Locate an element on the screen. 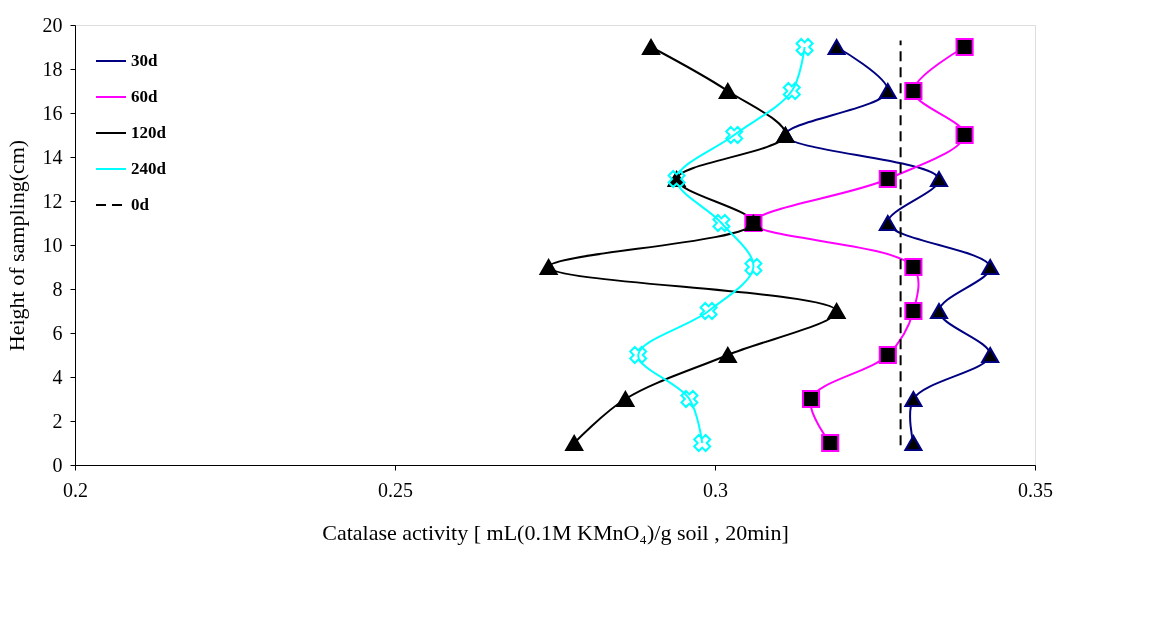  x-axis-title: Catalase activity [ mL(0.1M KMnO₄)/g soil , 20min] is located at coordinates (555, 532).